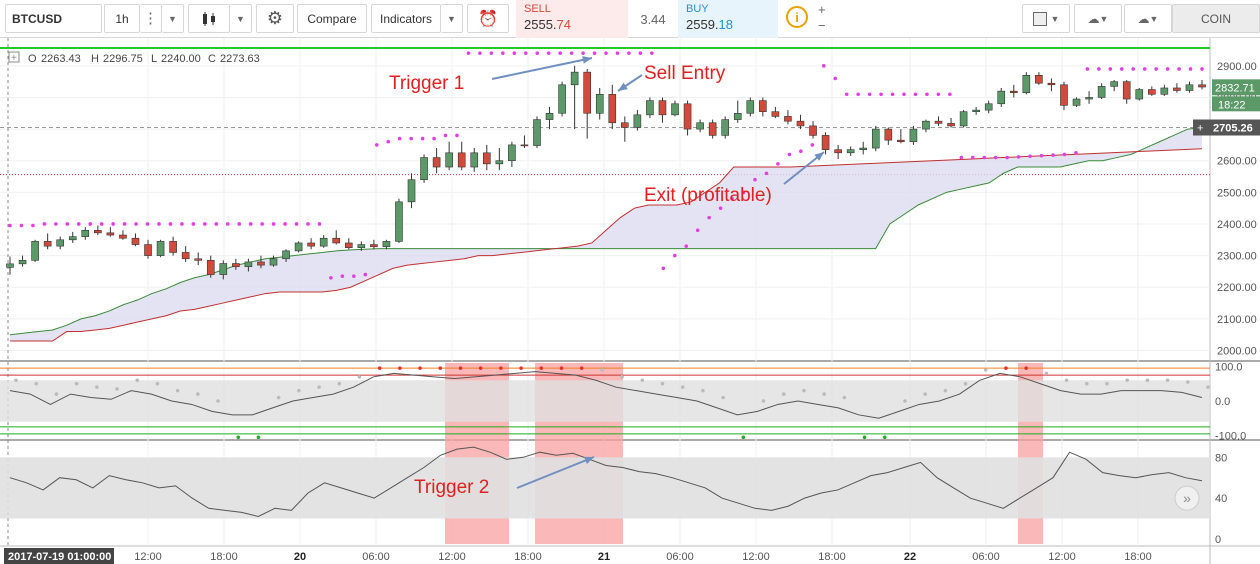 The height and width of the screenshot is (564, 1260). I want to click on time-tick-label: 22, so click(910, 557).